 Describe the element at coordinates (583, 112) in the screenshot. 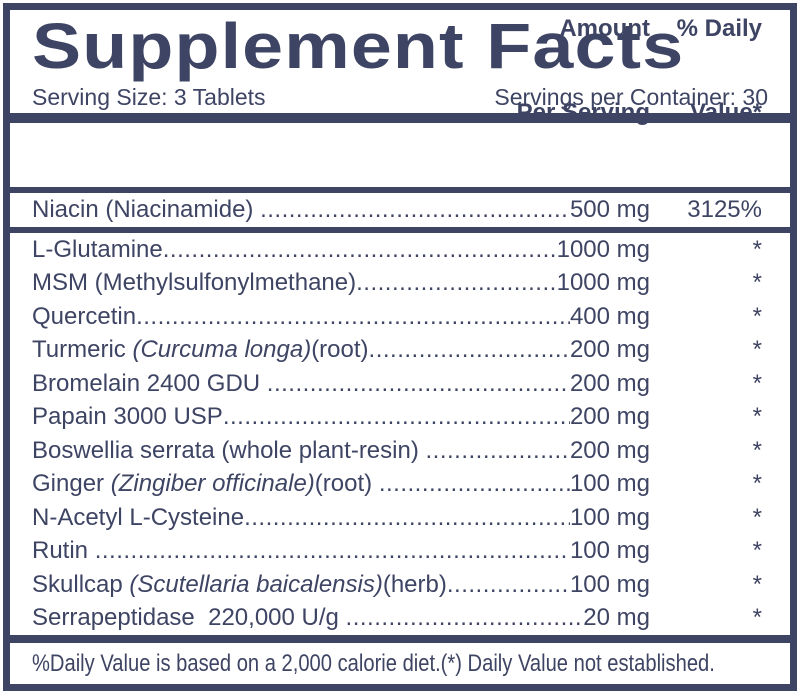

I see `amount-header-line2: Per Serving` at that location.